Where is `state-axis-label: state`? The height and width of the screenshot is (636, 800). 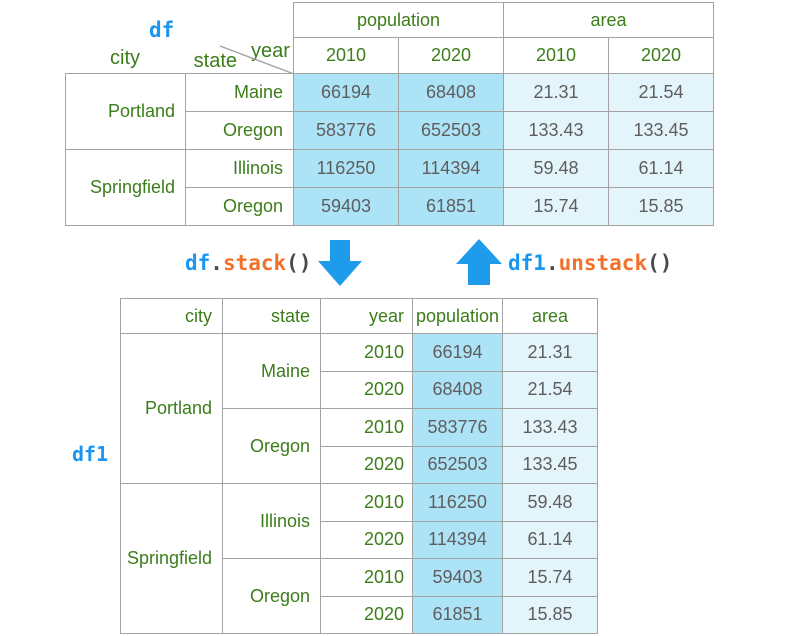
state-axis-label: state is located at coordinates (215, 61).